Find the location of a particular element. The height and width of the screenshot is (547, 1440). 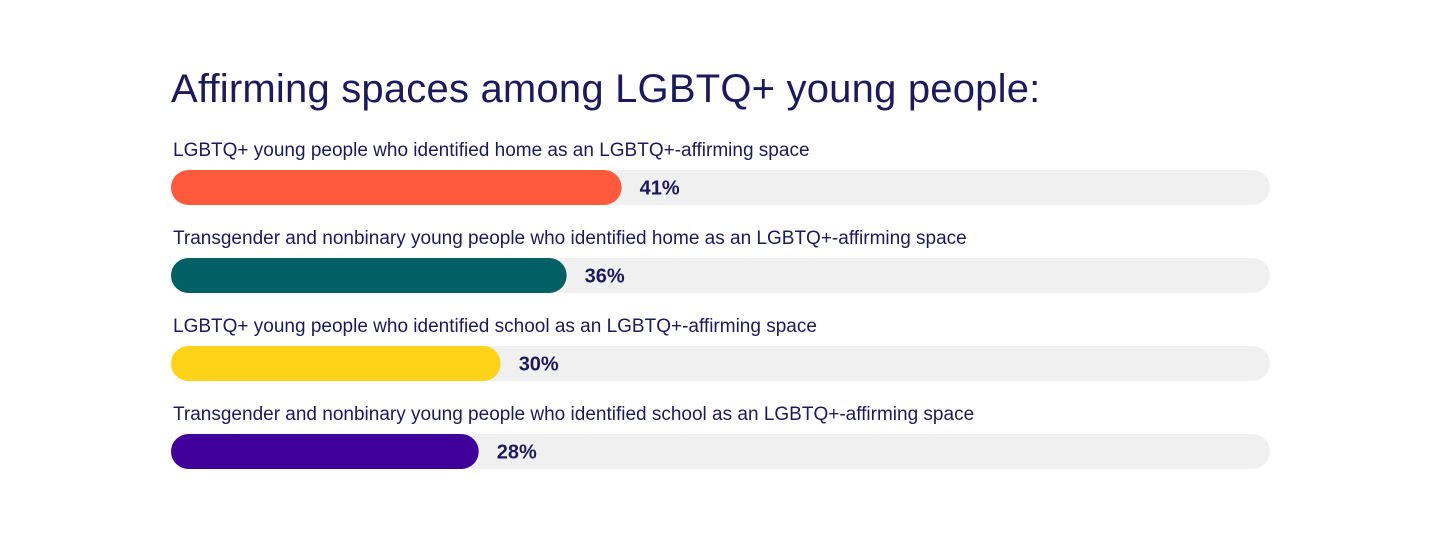

value-label: 30% is located at coordinates (539, 365).